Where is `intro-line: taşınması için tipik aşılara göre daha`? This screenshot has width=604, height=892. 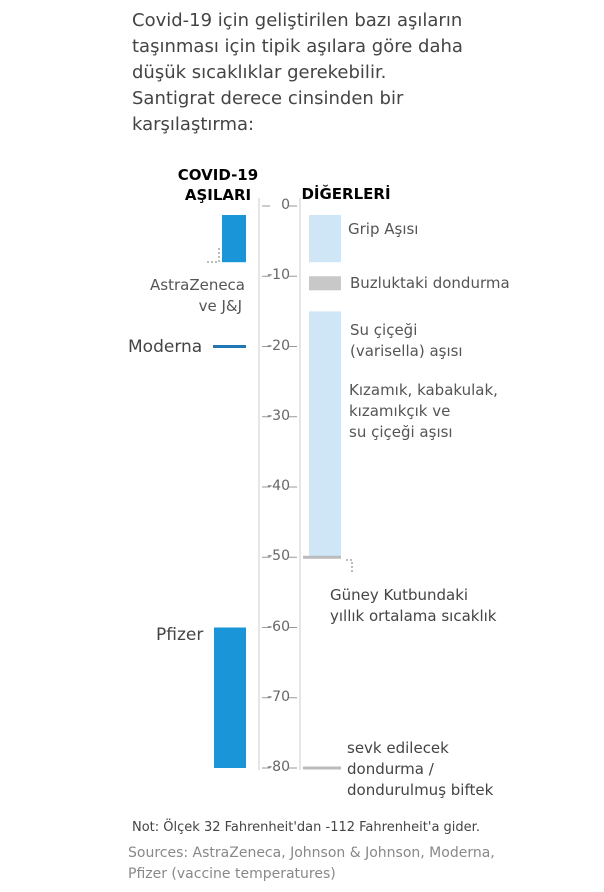 intro-line: taşınması için tipik aşılara göre daha is located at coordinates (297, 46).